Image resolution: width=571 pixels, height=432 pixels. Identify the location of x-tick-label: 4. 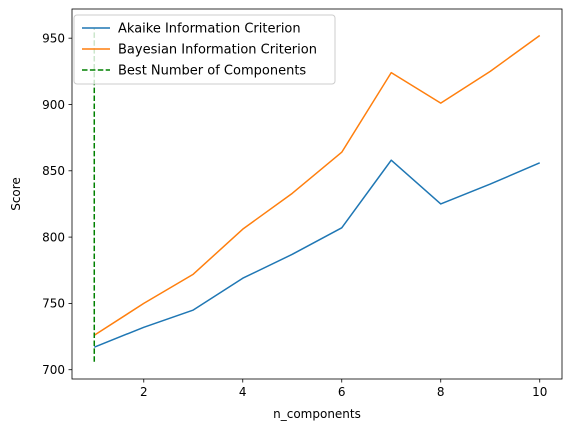
(243, 392).